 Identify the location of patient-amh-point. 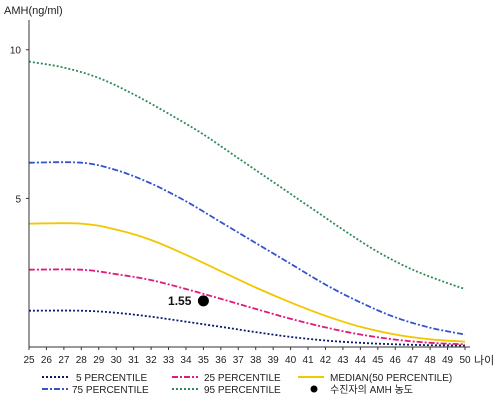
(203, 301).